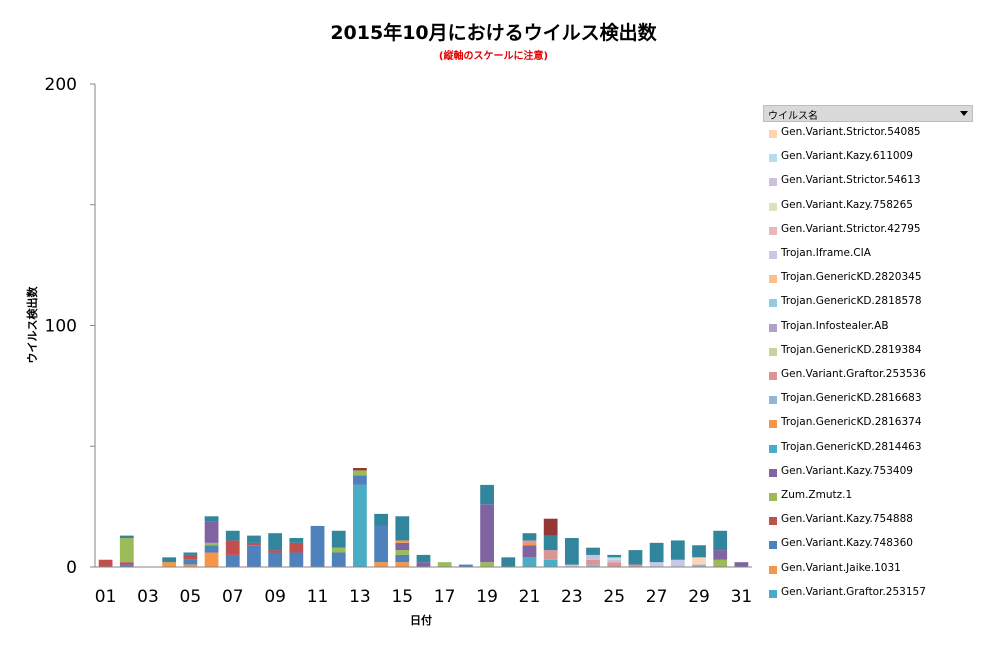 Image resolution: width=987 pixels, height=648 pixels. What do you see at coordinates (191, 597) in the screenshot?
I see `x-tick-label: 05` at bounding box center [191, 597].